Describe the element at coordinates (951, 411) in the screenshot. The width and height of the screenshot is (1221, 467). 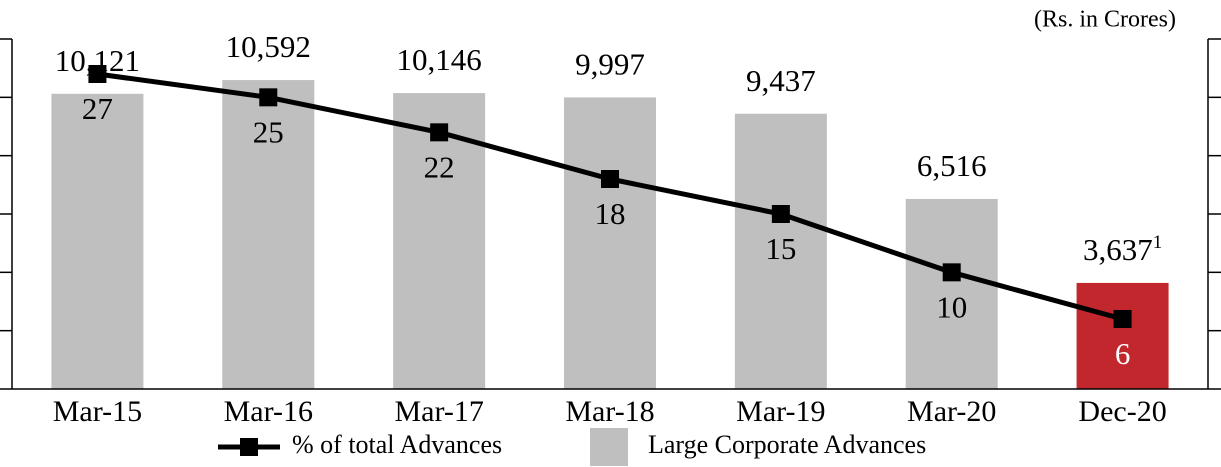
I see `x-tick-label: Mar-20` at that location.